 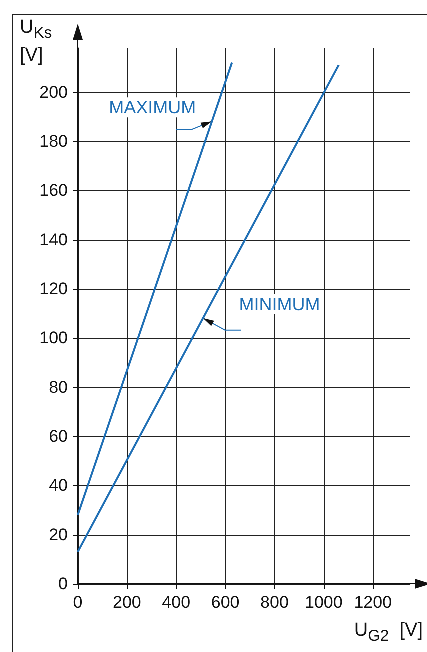 I want to click on y-tick-label: 20, so click(x=58, y=534).